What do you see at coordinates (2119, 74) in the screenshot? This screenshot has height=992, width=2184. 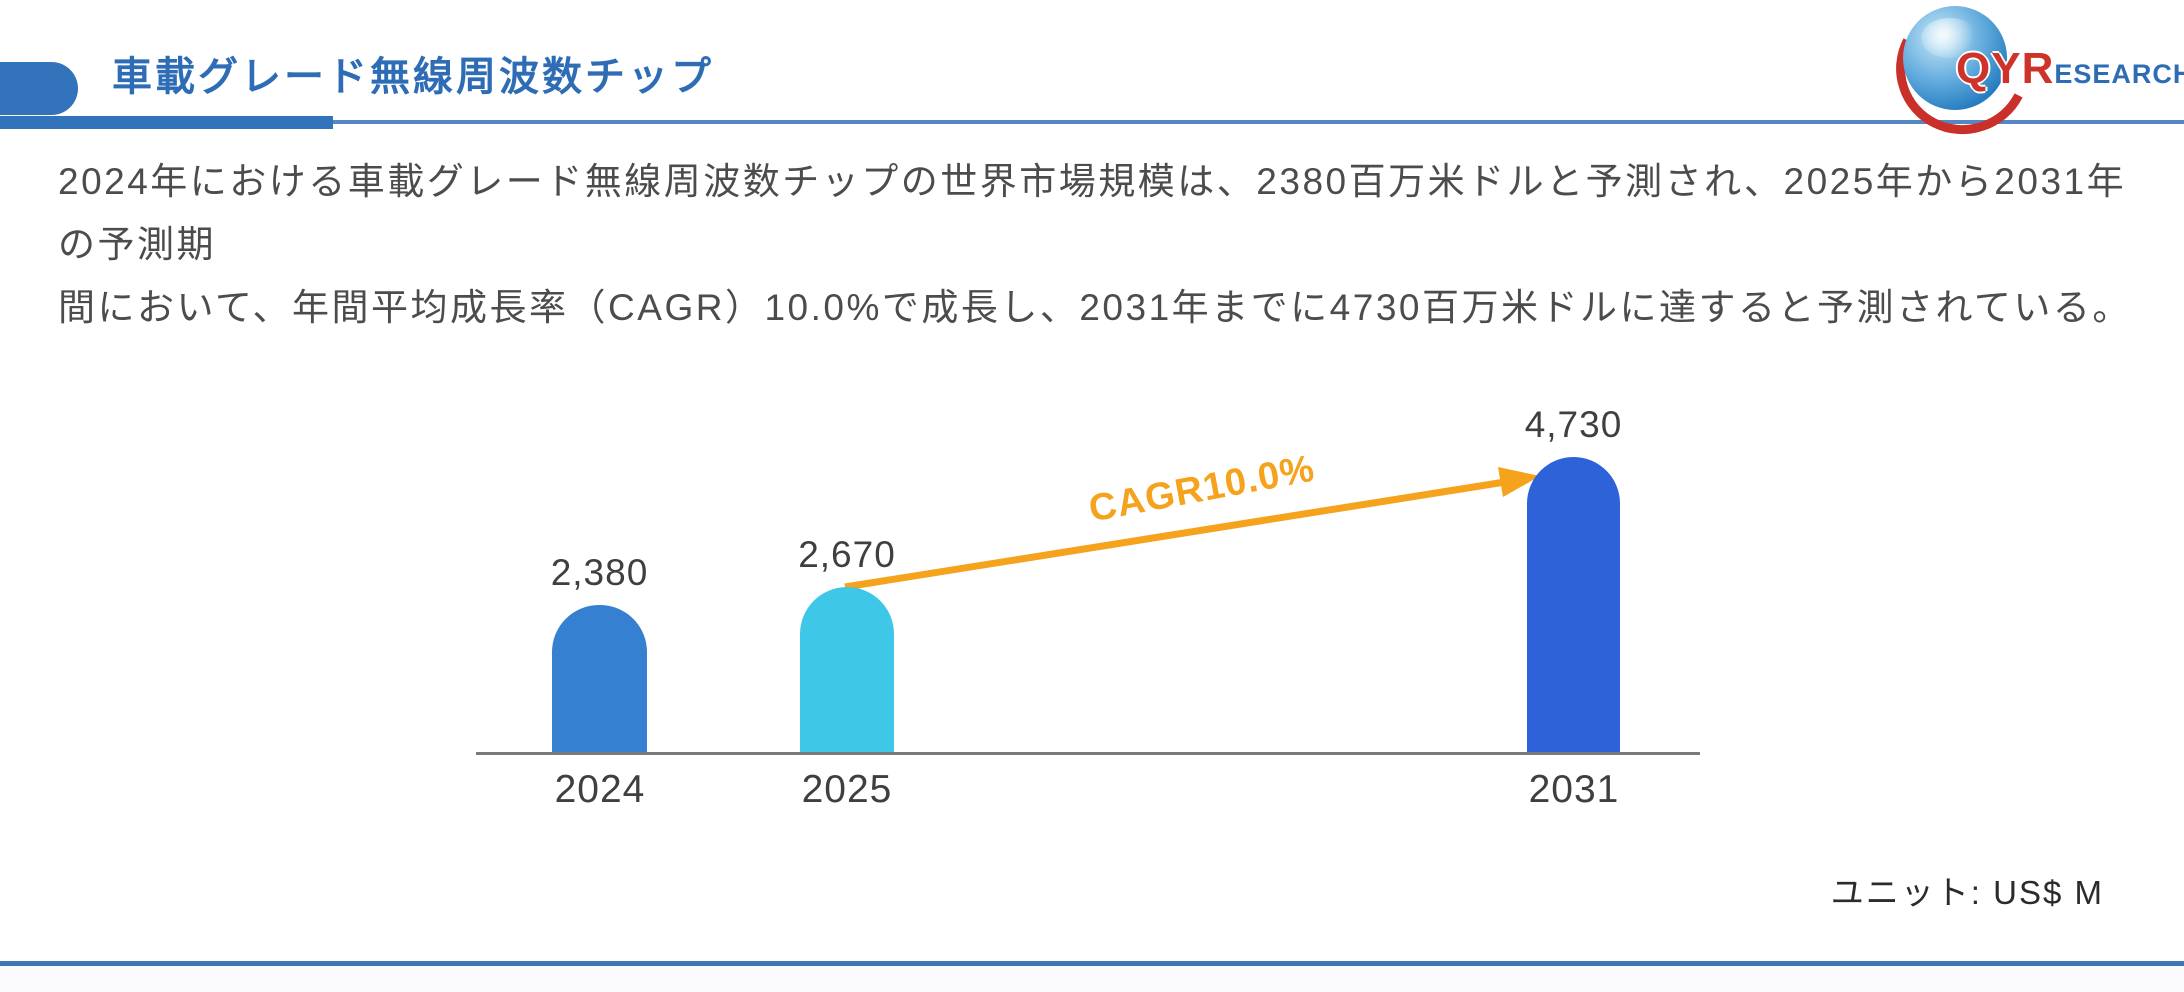 I see `logo-text-secondary: ESEARCH` at bounding box center [2119, 74].